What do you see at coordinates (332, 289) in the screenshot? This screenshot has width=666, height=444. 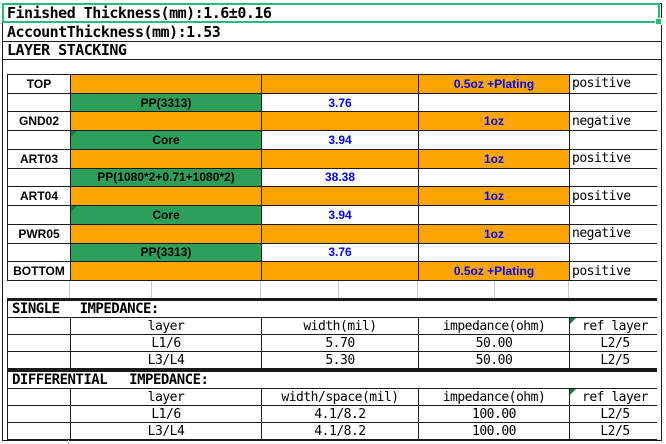 I see `empty-grid-row` at bounding box center [332, 289].